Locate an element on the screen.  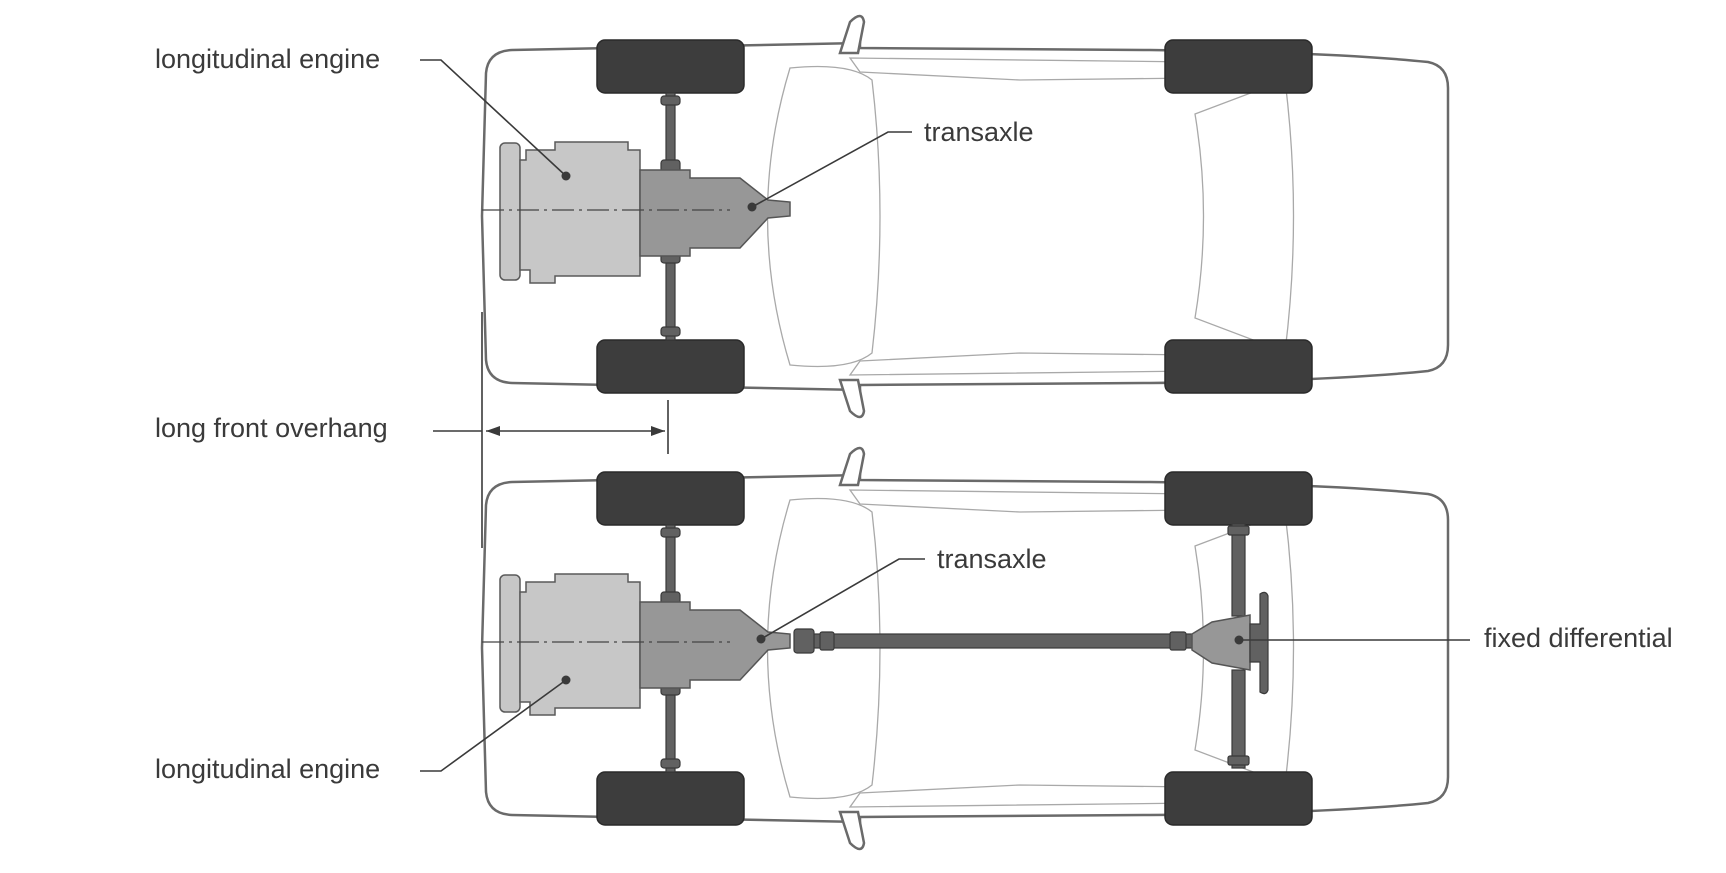
dot-top-transaxle is located at coordinates (752, 207).